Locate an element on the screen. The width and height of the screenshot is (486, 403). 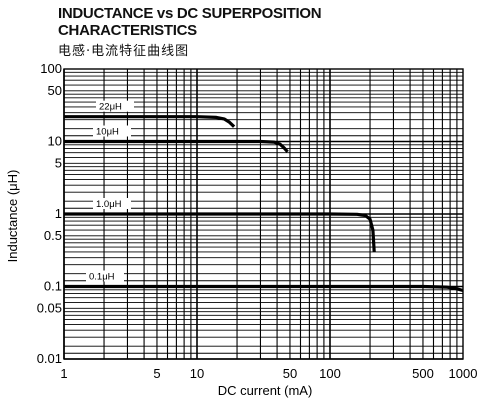
x-tick-label: 5 is located at coordinates (156, 373).